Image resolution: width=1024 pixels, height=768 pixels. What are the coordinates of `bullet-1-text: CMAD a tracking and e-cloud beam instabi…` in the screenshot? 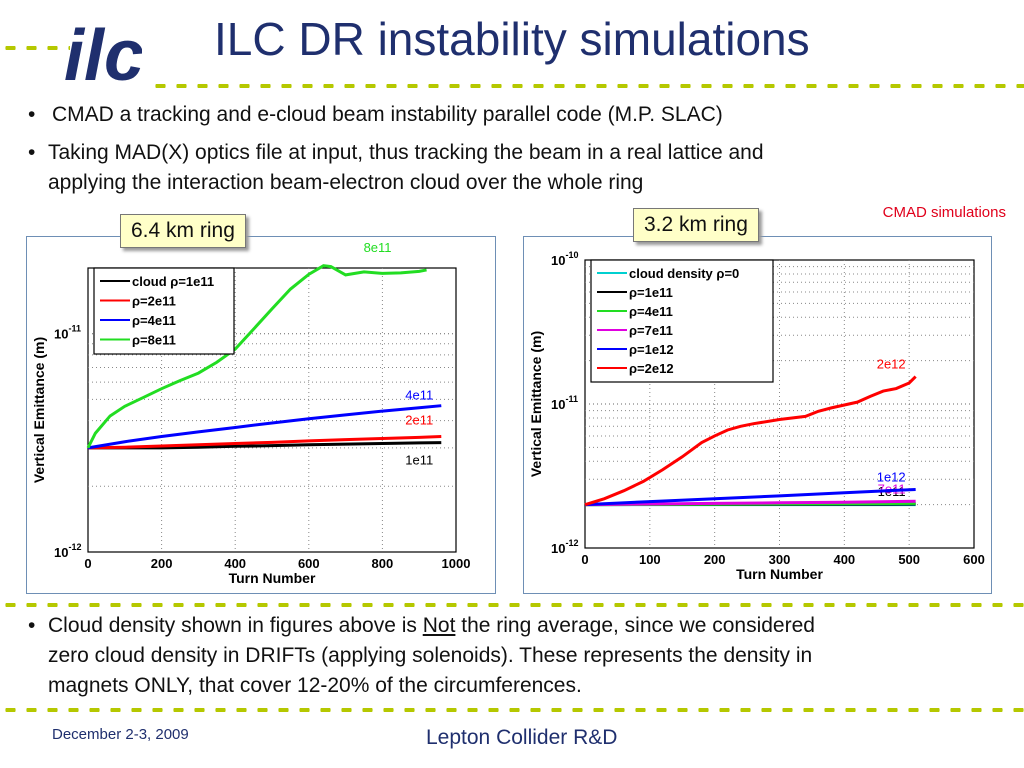 It's located at (387, 114).